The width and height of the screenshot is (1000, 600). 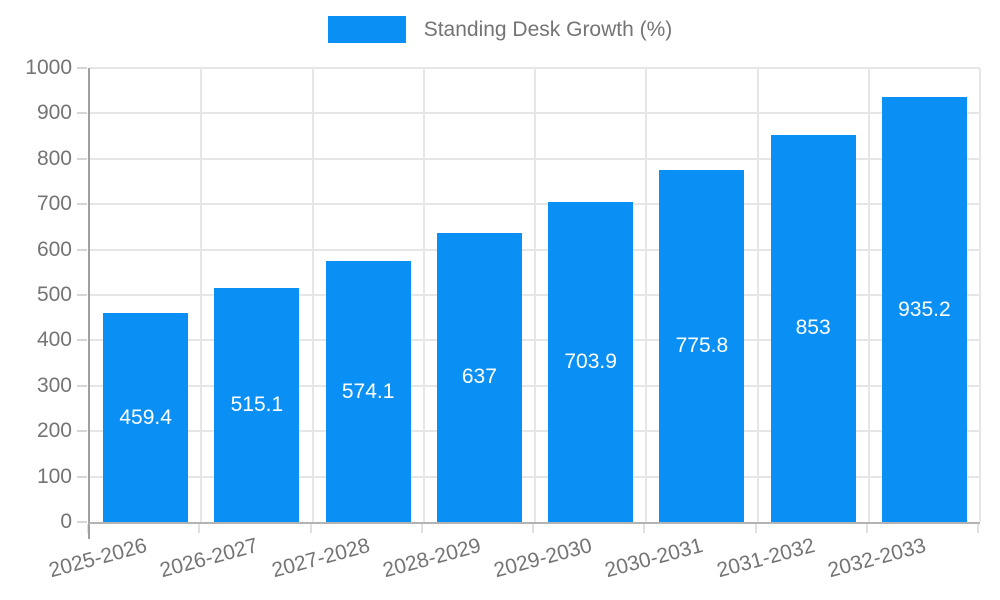 I want to click on y-tick-label-1000: 1000, so click(x=48, y=67).